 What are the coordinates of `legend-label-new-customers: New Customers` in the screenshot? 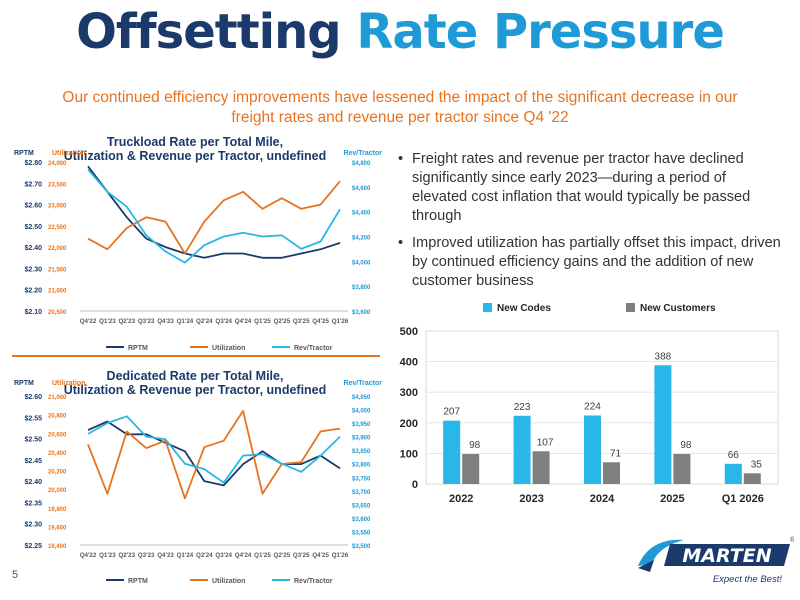 It's located at (678, 308).